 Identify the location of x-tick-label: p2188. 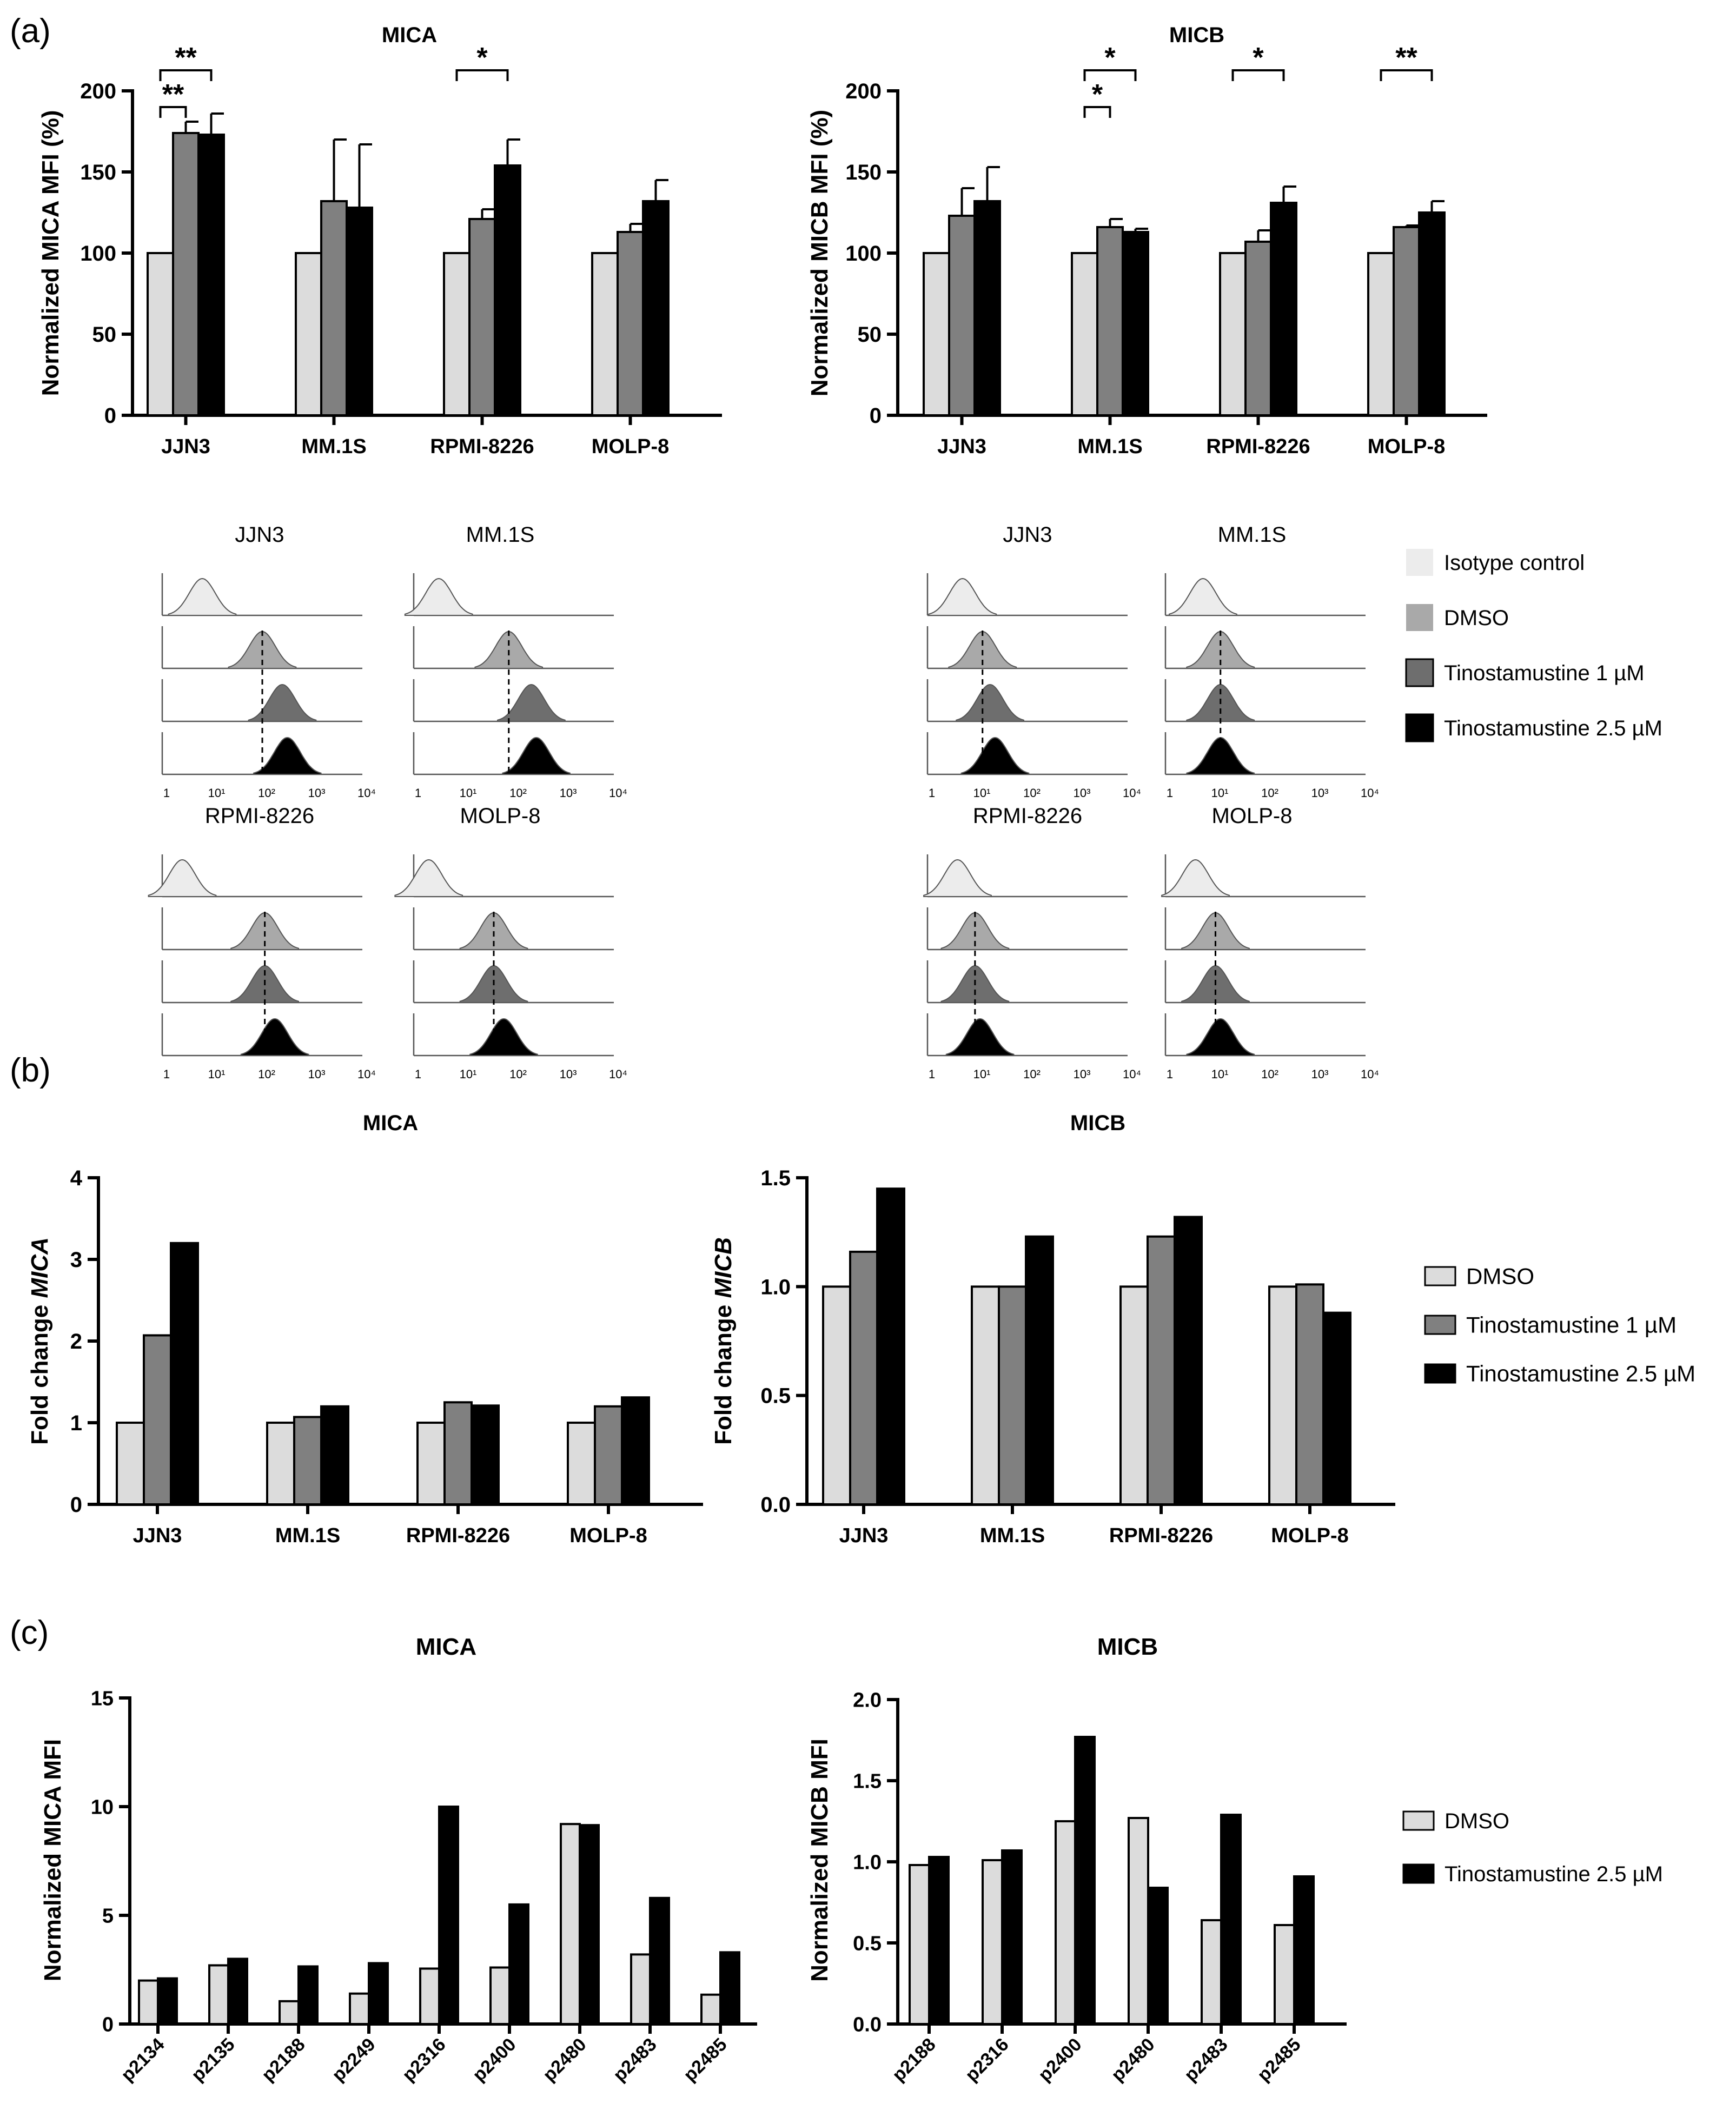
(914, 2060).